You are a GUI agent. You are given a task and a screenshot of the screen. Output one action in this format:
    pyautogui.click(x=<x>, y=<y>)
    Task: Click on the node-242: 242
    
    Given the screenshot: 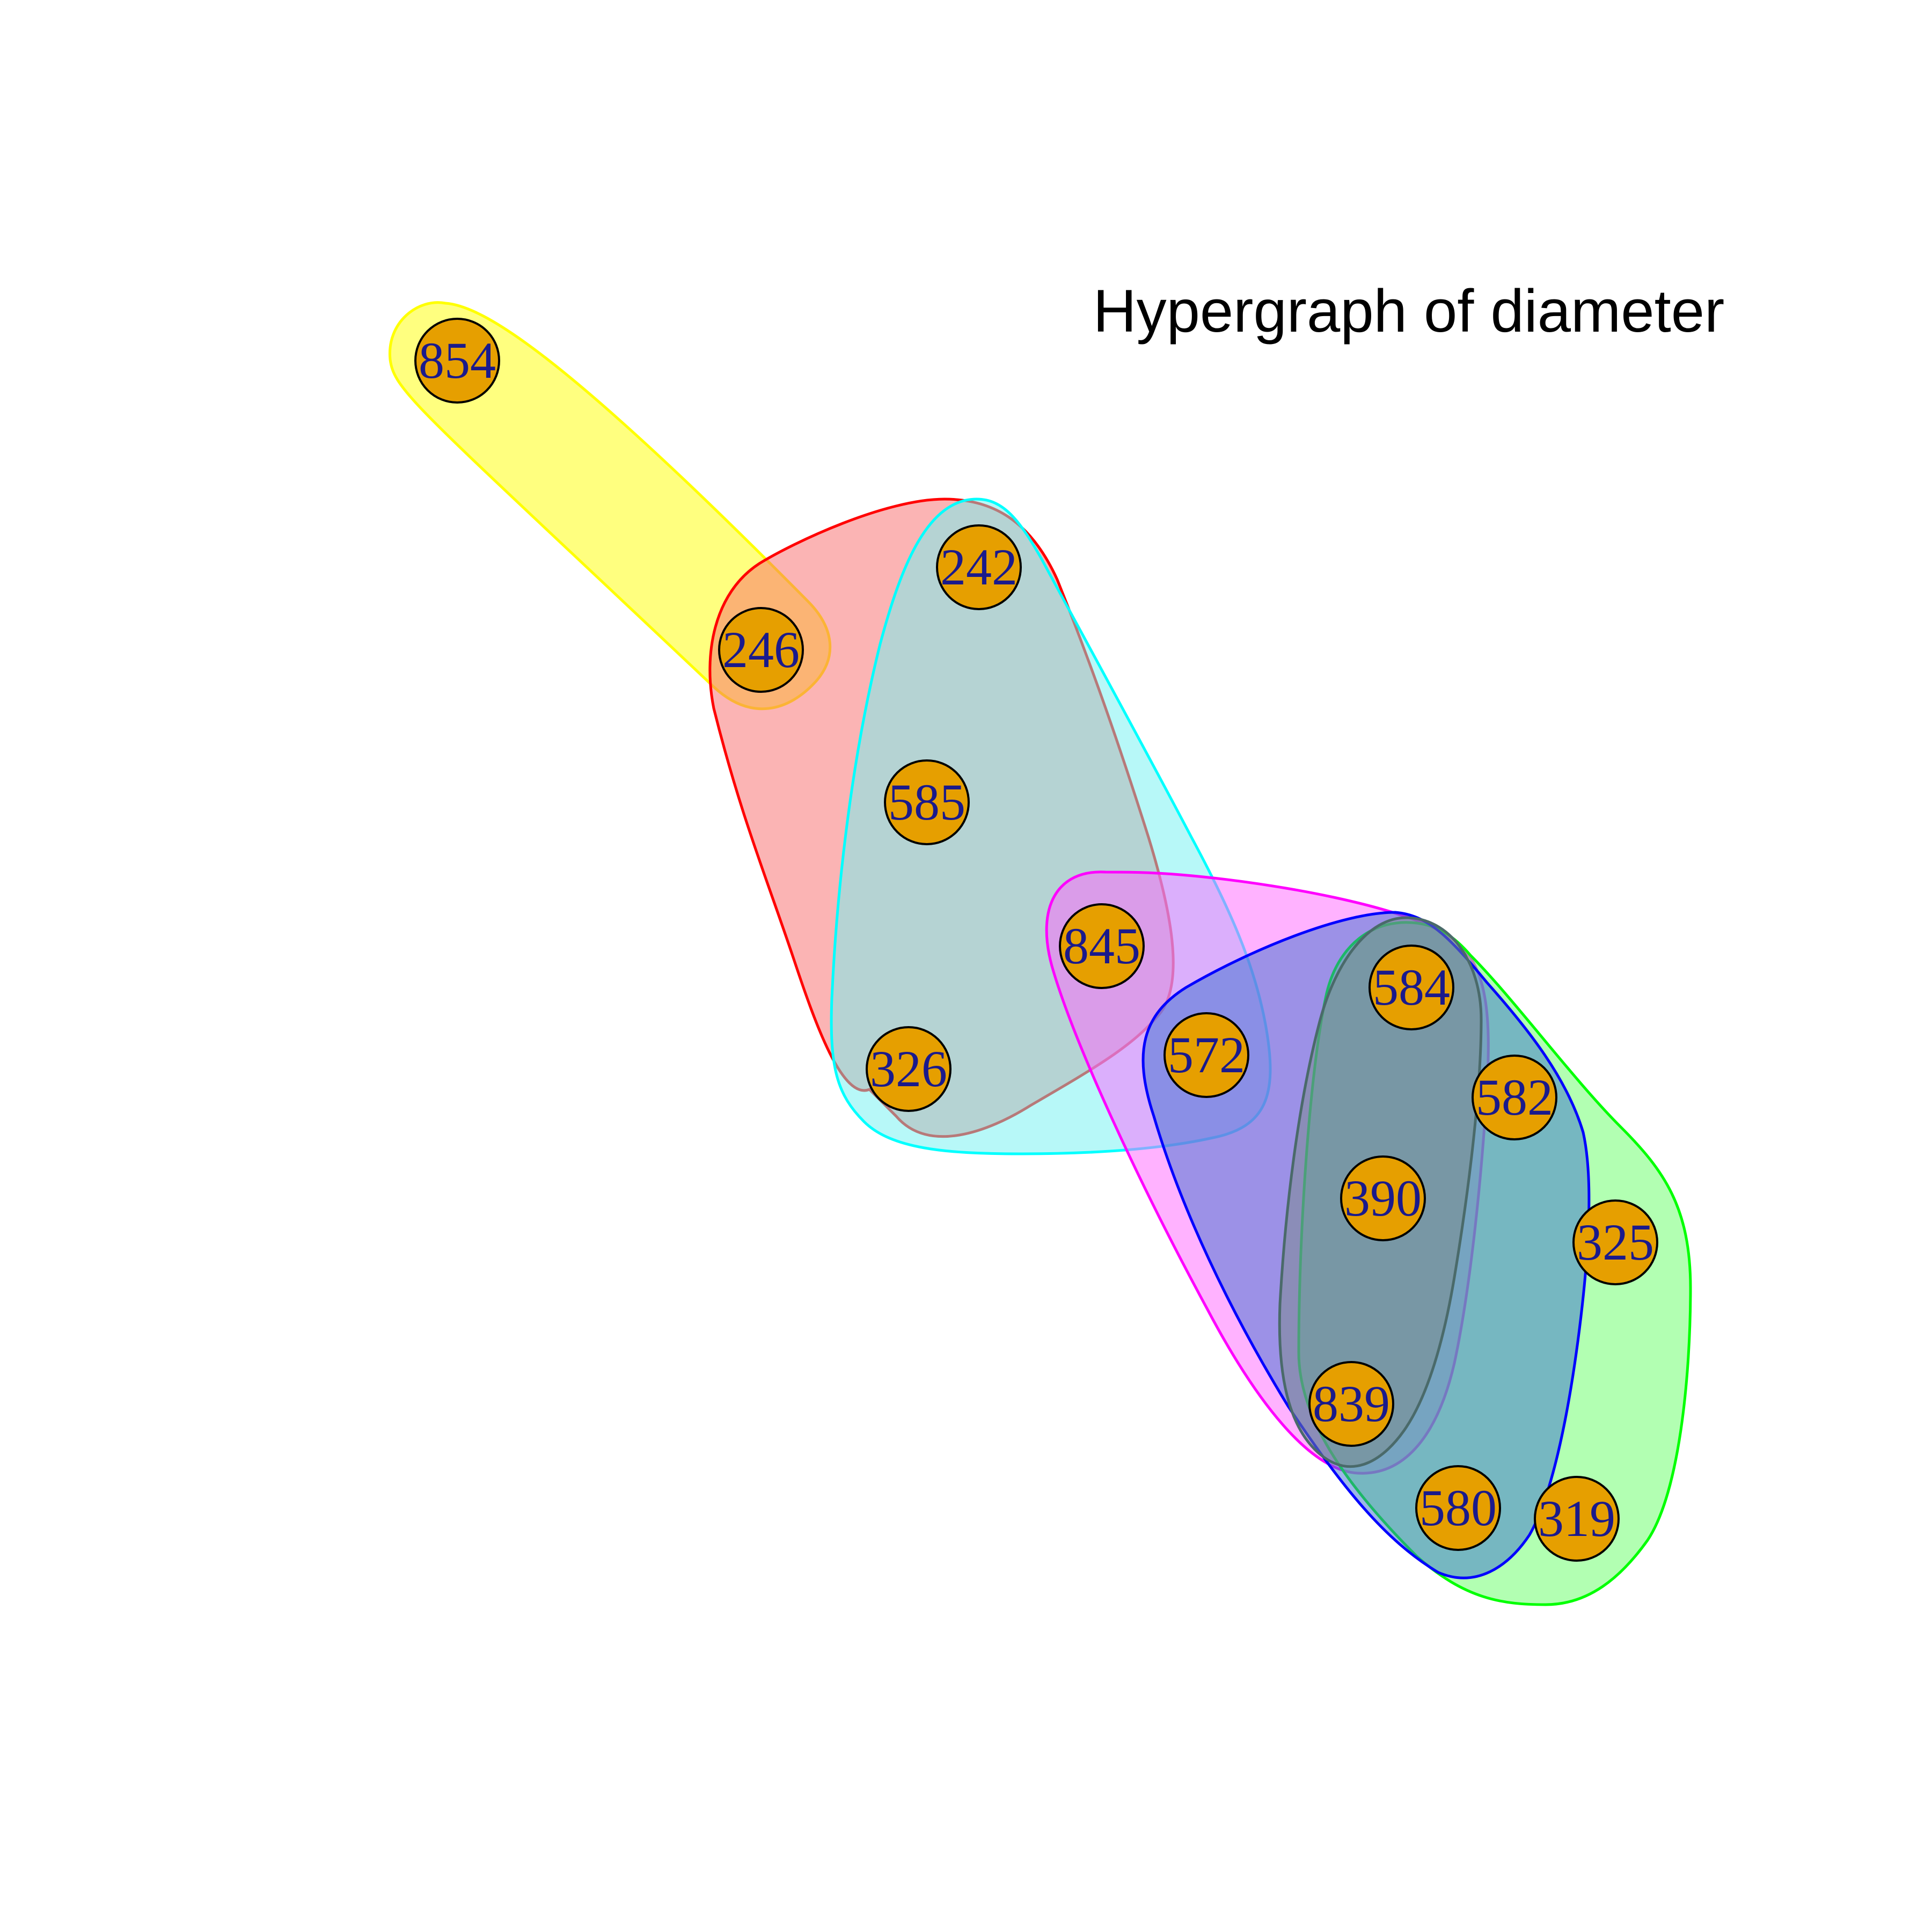 What is the action you would take?
    pyautogui.click(x=979, y=567)
    